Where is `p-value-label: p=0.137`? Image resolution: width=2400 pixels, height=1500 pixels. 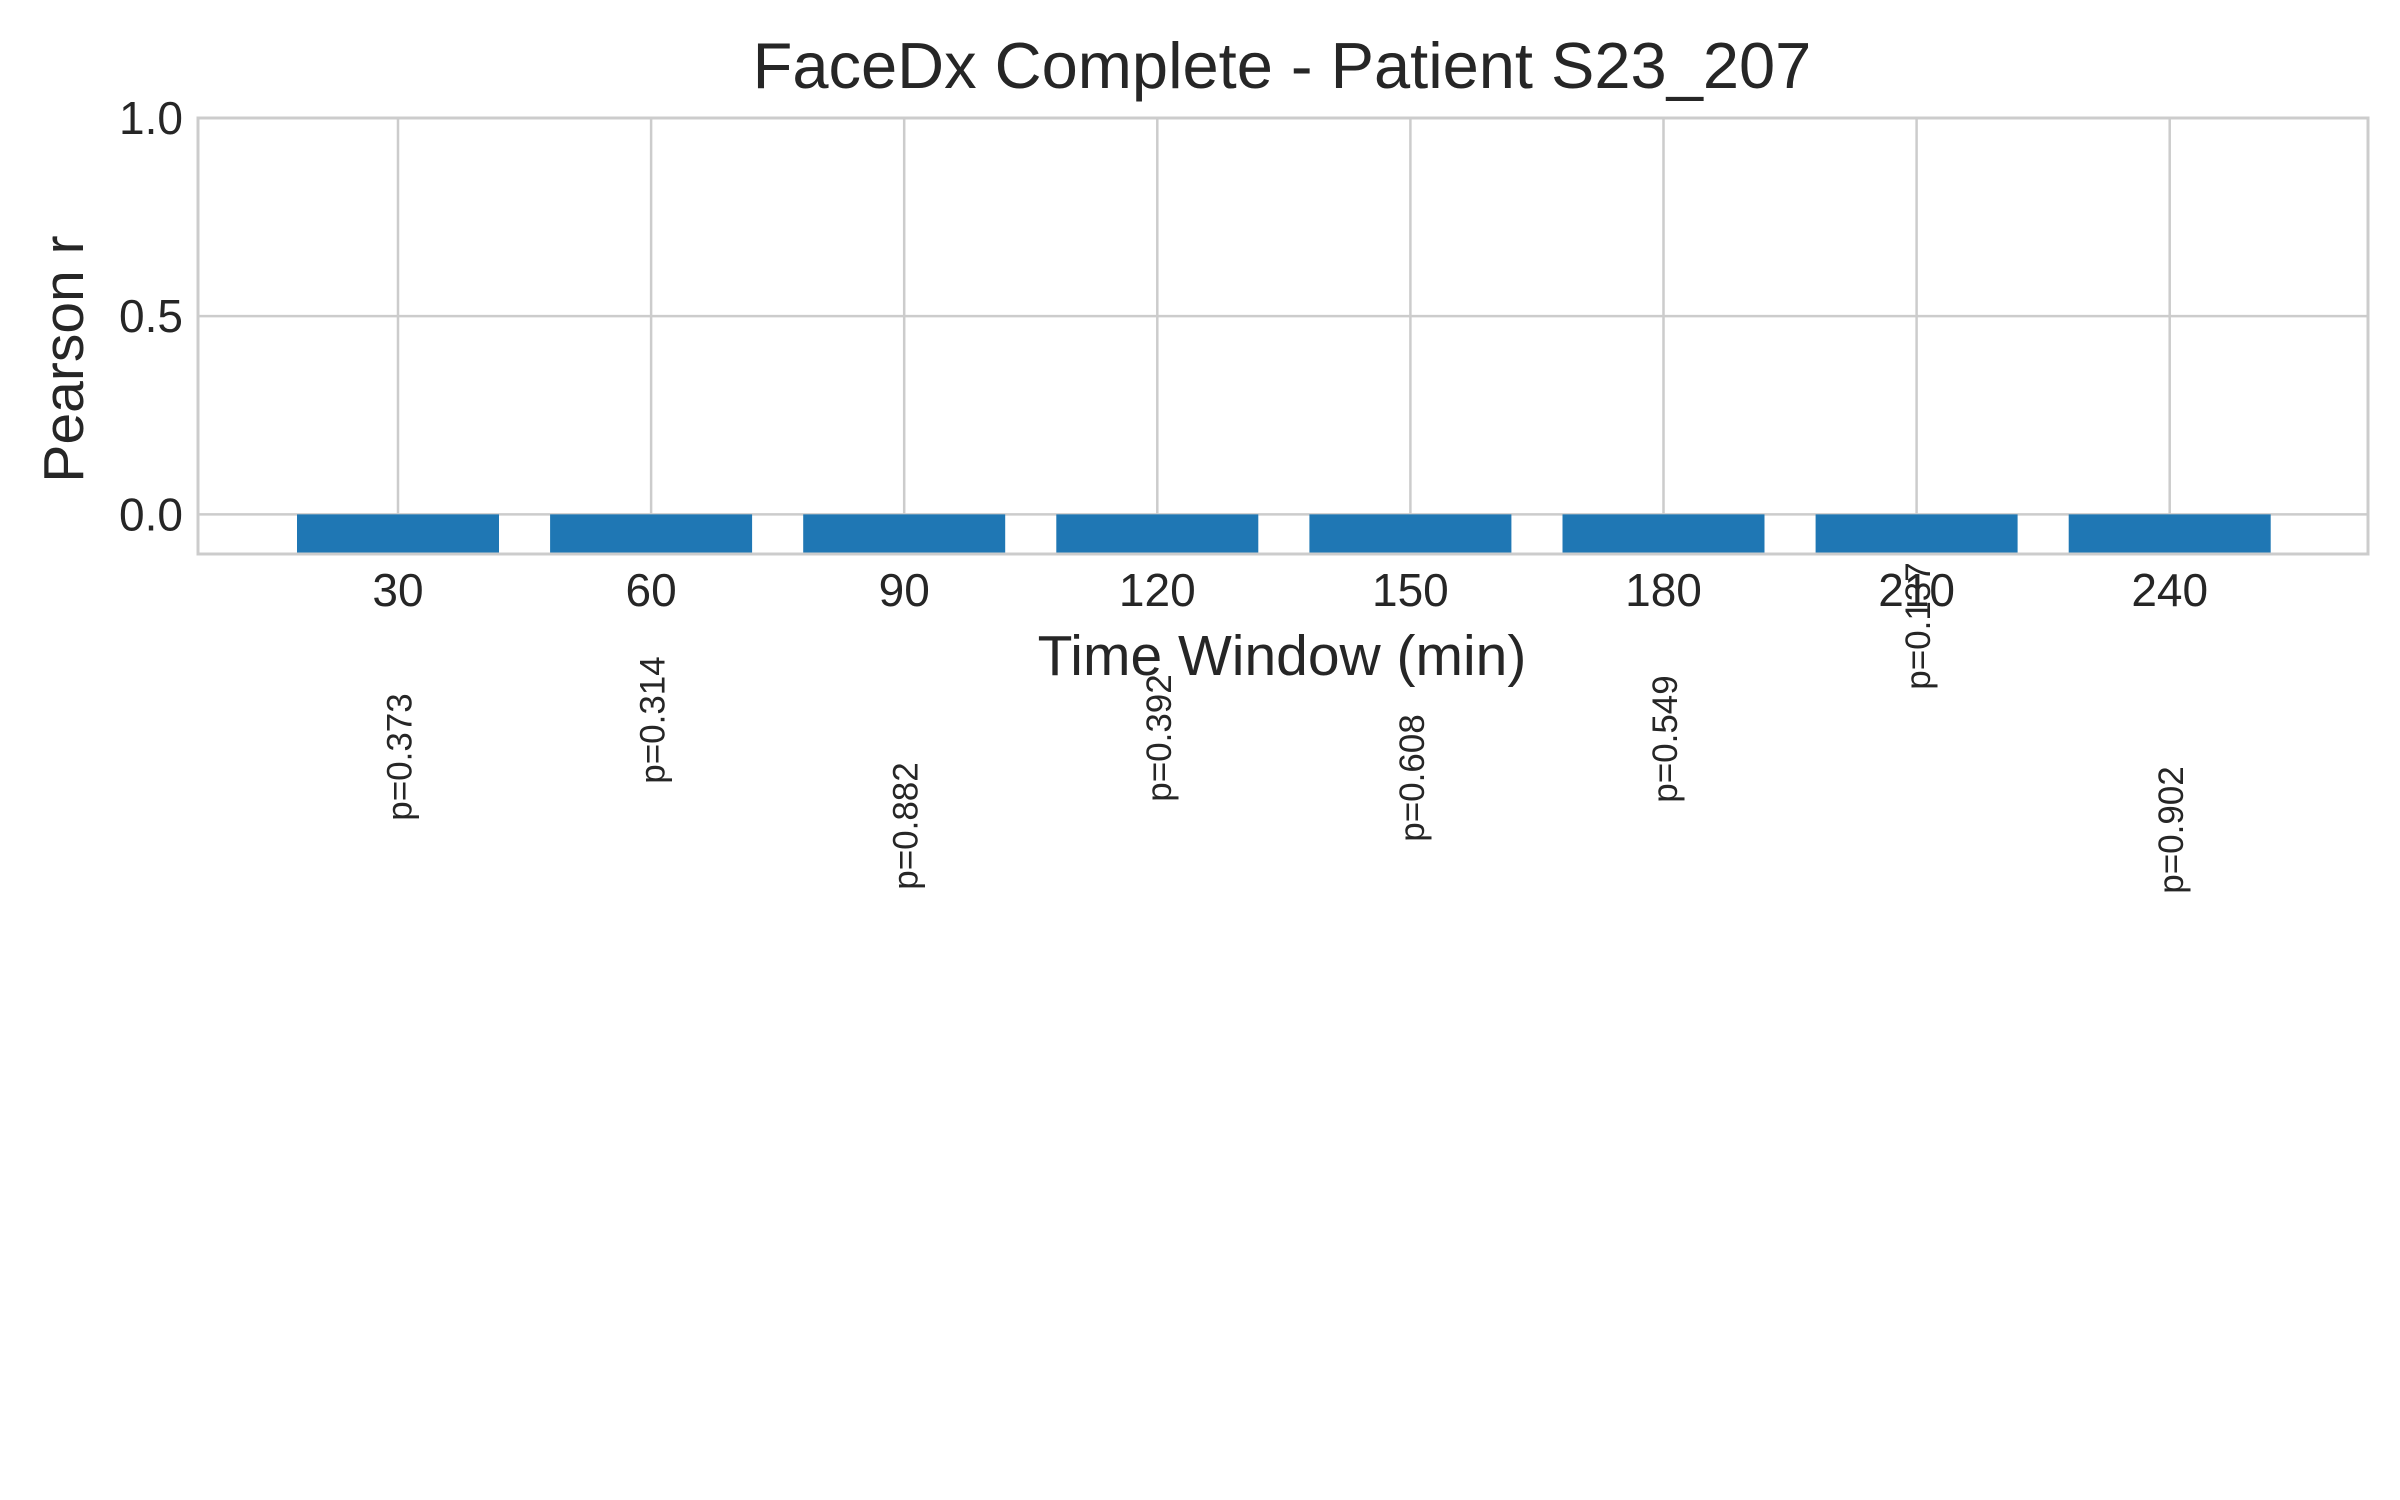 p-value-label: p=0.137 is located at coordinates (1918, 626).